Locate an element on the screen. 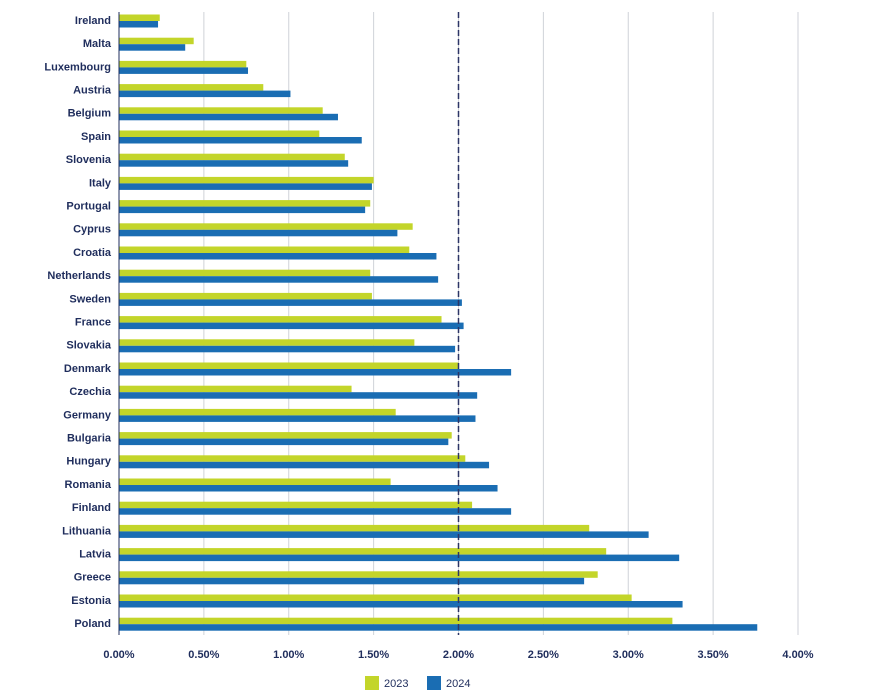 This screenshot has width=870, height=700. x-tick-label: 3.00% is located at coordinates (628, 655).